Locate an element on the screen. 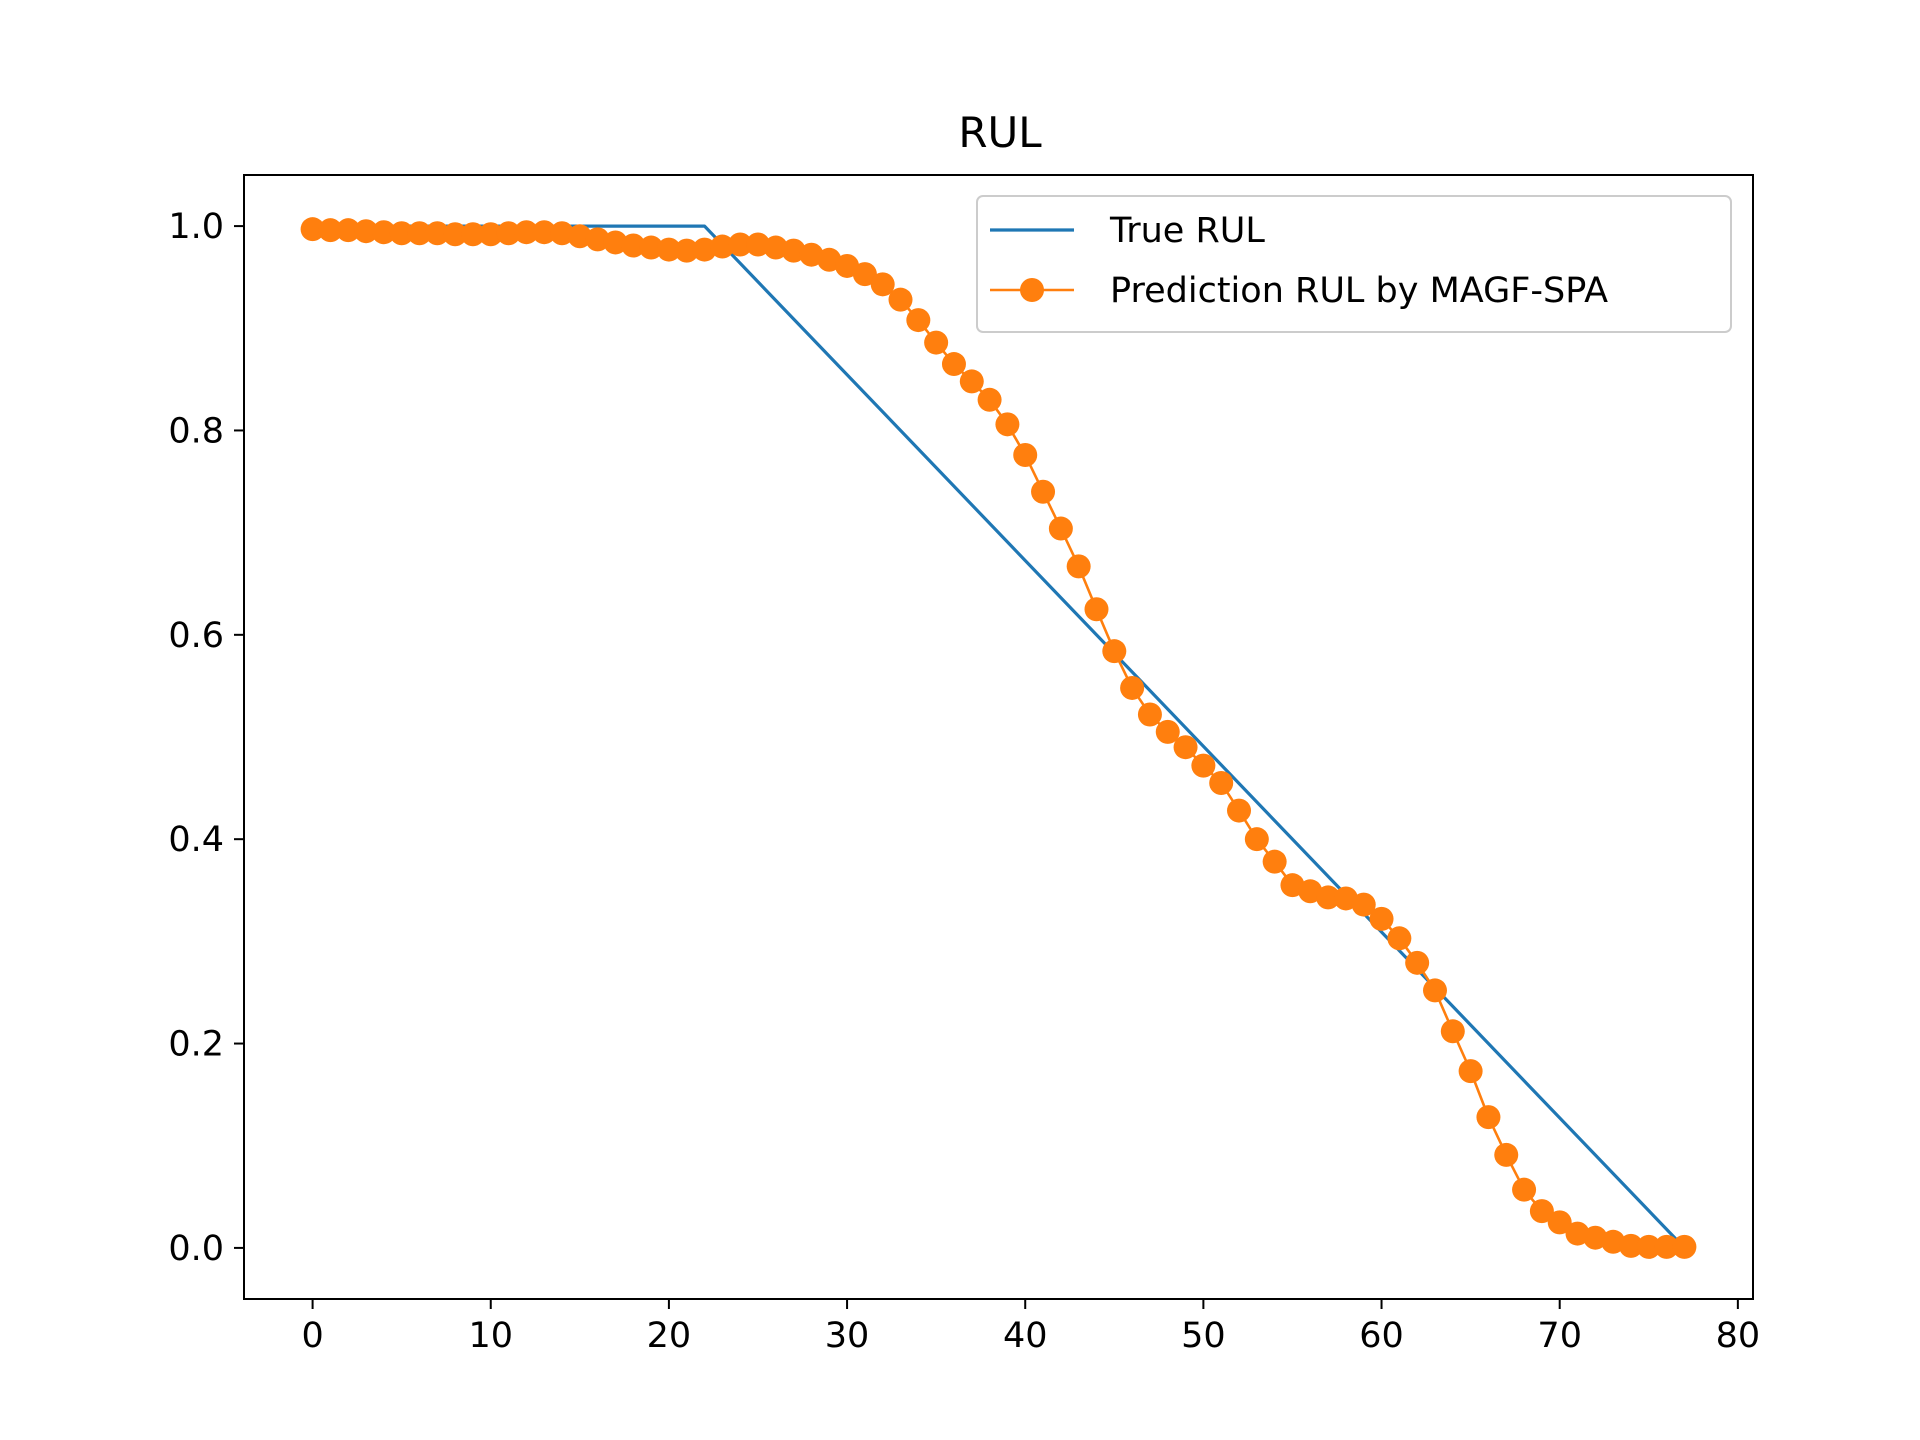 This screenshot has width=1920, height=1440. y-tick-label: 0.0 is located at coordinates (196, 1249).